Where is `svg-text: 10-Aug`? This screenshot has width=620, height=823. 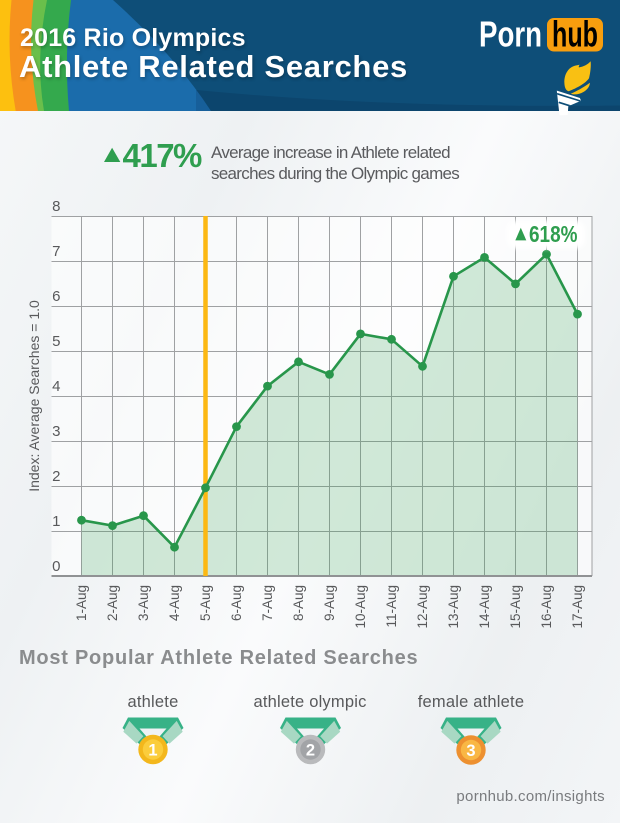
svg-text: 10-Aug is located at coordinates (360, 607).